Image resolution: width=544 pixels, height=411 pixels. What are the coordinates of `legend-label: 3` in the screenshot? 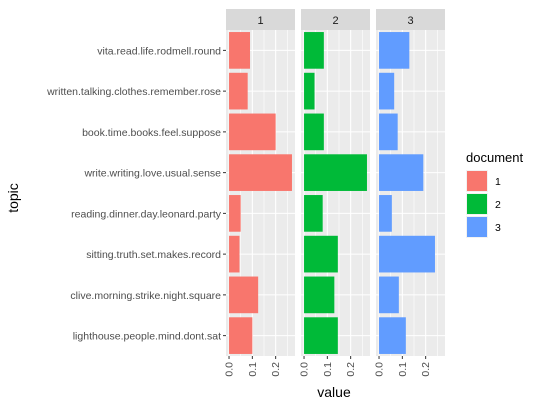 It's located at (498, 228).